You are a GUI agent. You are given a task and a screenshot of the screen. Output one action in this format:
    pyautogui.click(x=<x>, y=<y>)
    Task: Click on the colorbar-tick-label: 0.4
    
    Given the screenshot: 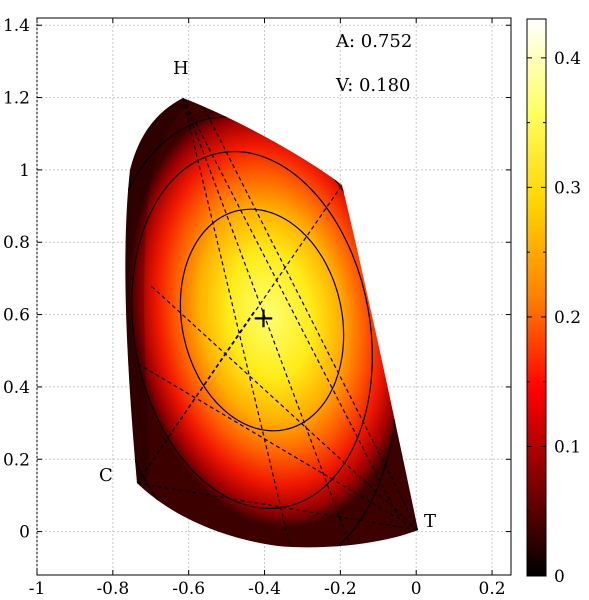 What is the action you would take?
    pyautogui.click(x=567, y=59)
    